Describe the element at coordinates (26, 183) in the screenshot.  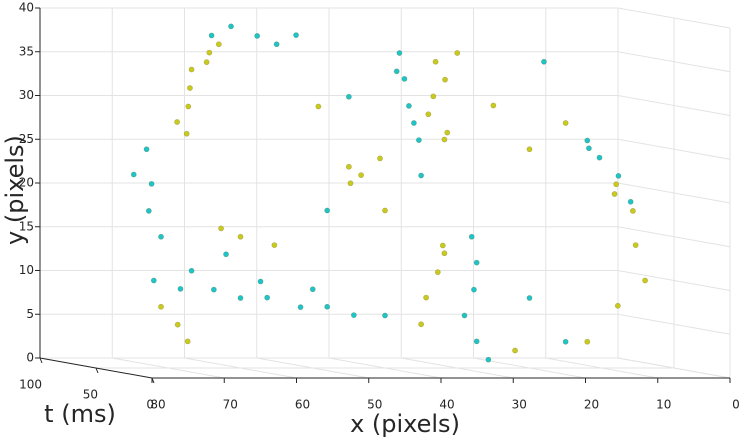
I see `y-tick-label: 20` at that location.